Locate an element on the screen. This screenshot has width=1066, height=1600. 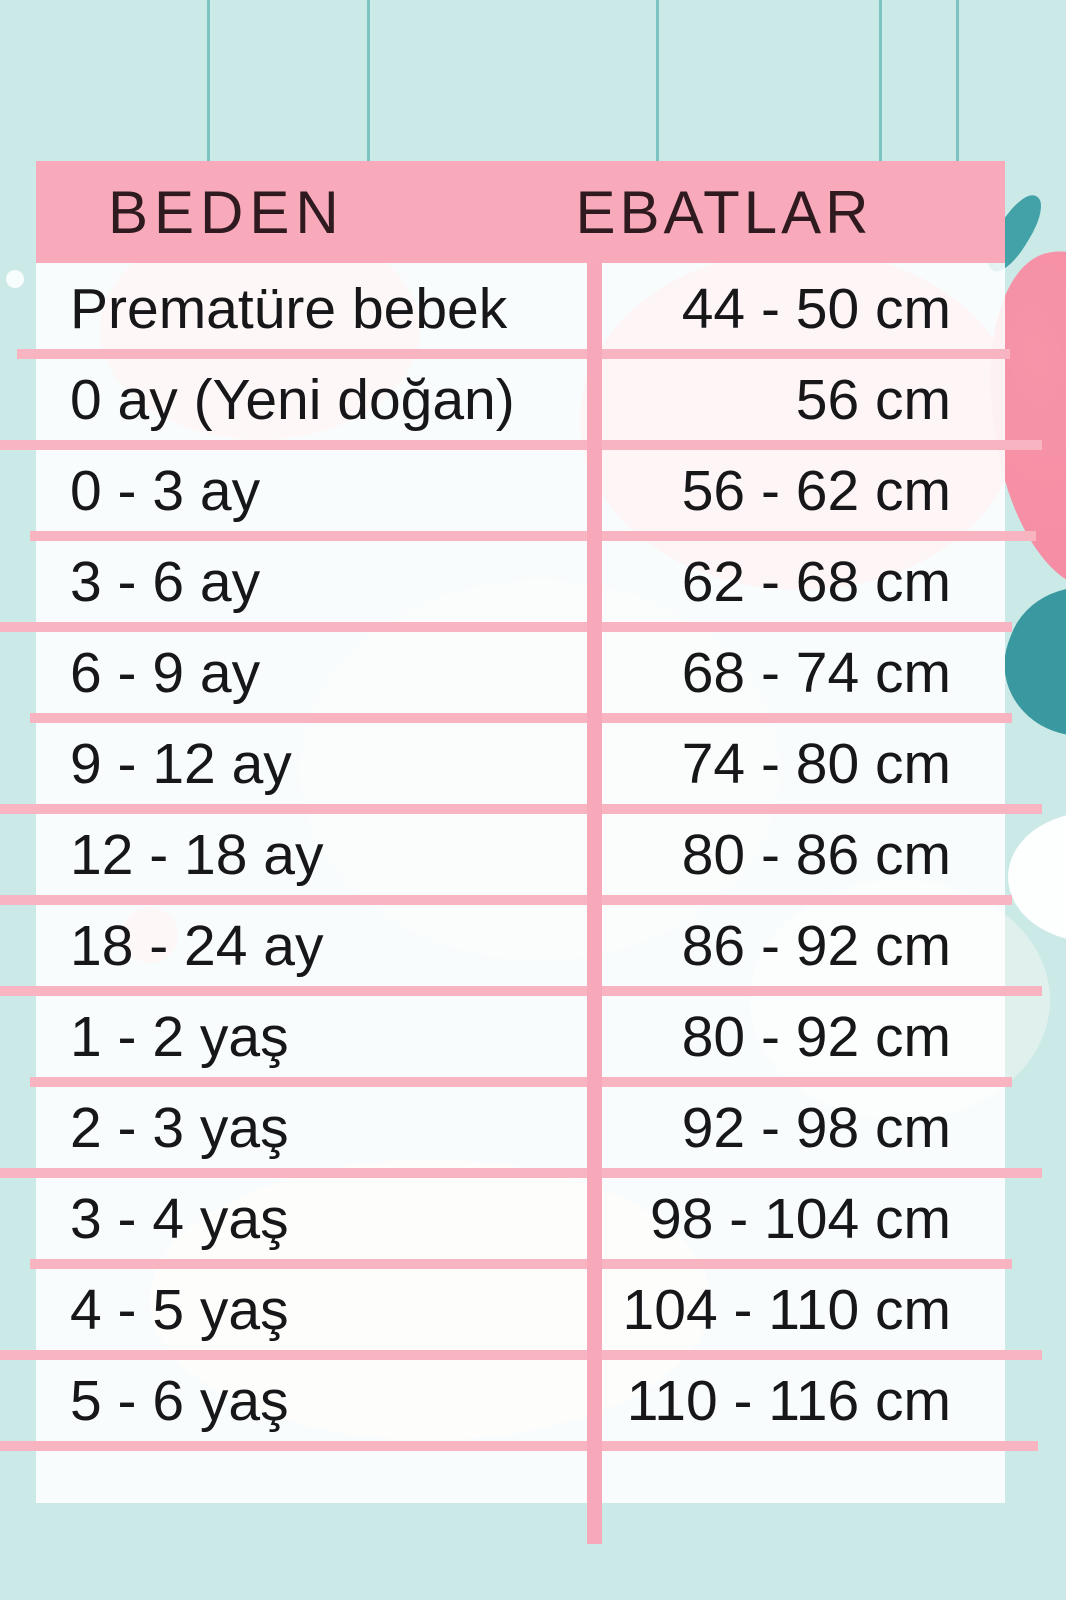
table-row: 5 - 6 yaş 110 - 116 cm is located at coordinates (520, 1400).